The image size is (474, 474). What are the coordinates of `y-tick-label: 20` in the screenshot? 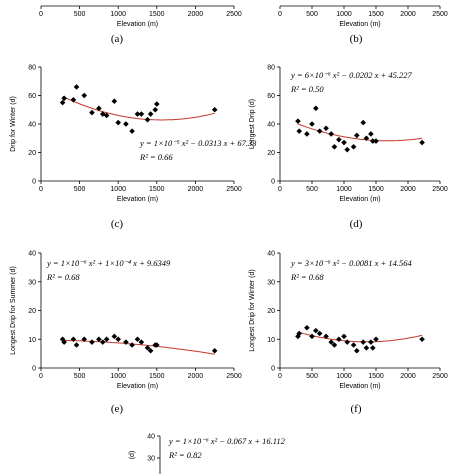 It's located at (271, 311).